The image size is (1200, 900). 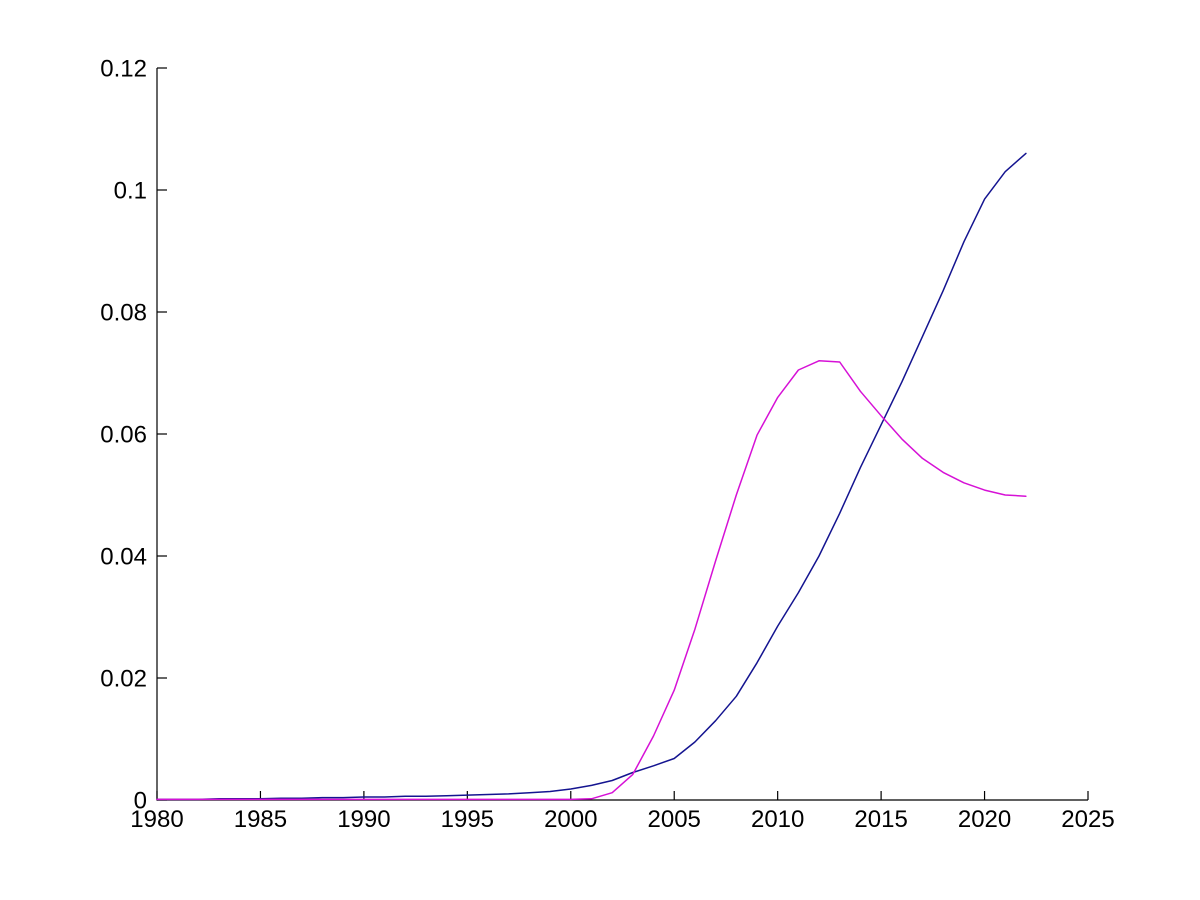 I want to click on x-tick-label: 2010, so click(x=777, y=819).